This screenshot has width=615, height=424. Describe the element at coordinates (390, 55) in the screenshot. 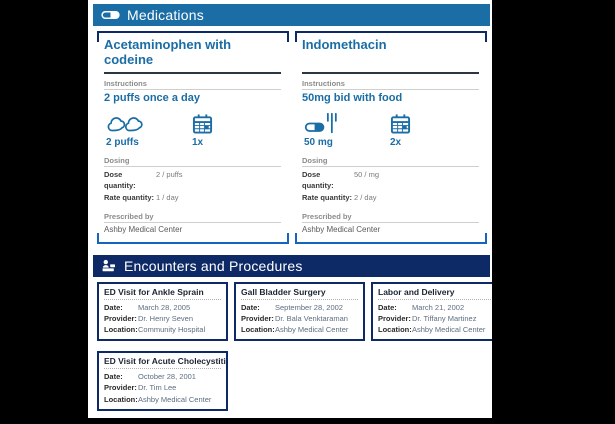

I see `medication-name: Indomethacin` at that location.